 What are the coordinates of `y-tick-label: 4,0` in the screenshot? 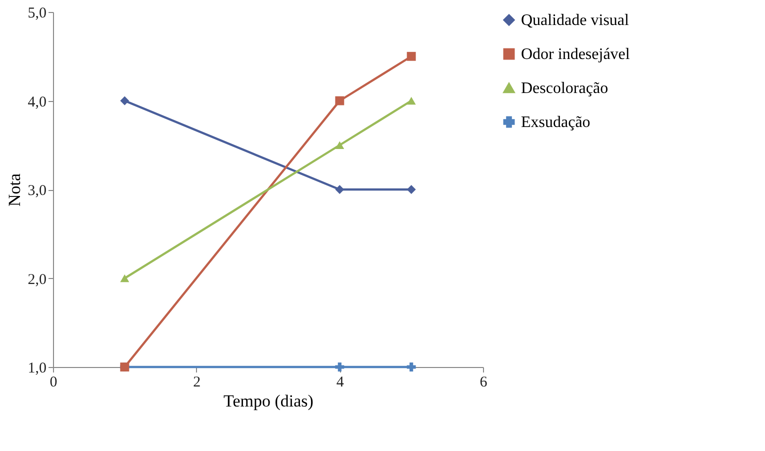 It's located at (37, 102).